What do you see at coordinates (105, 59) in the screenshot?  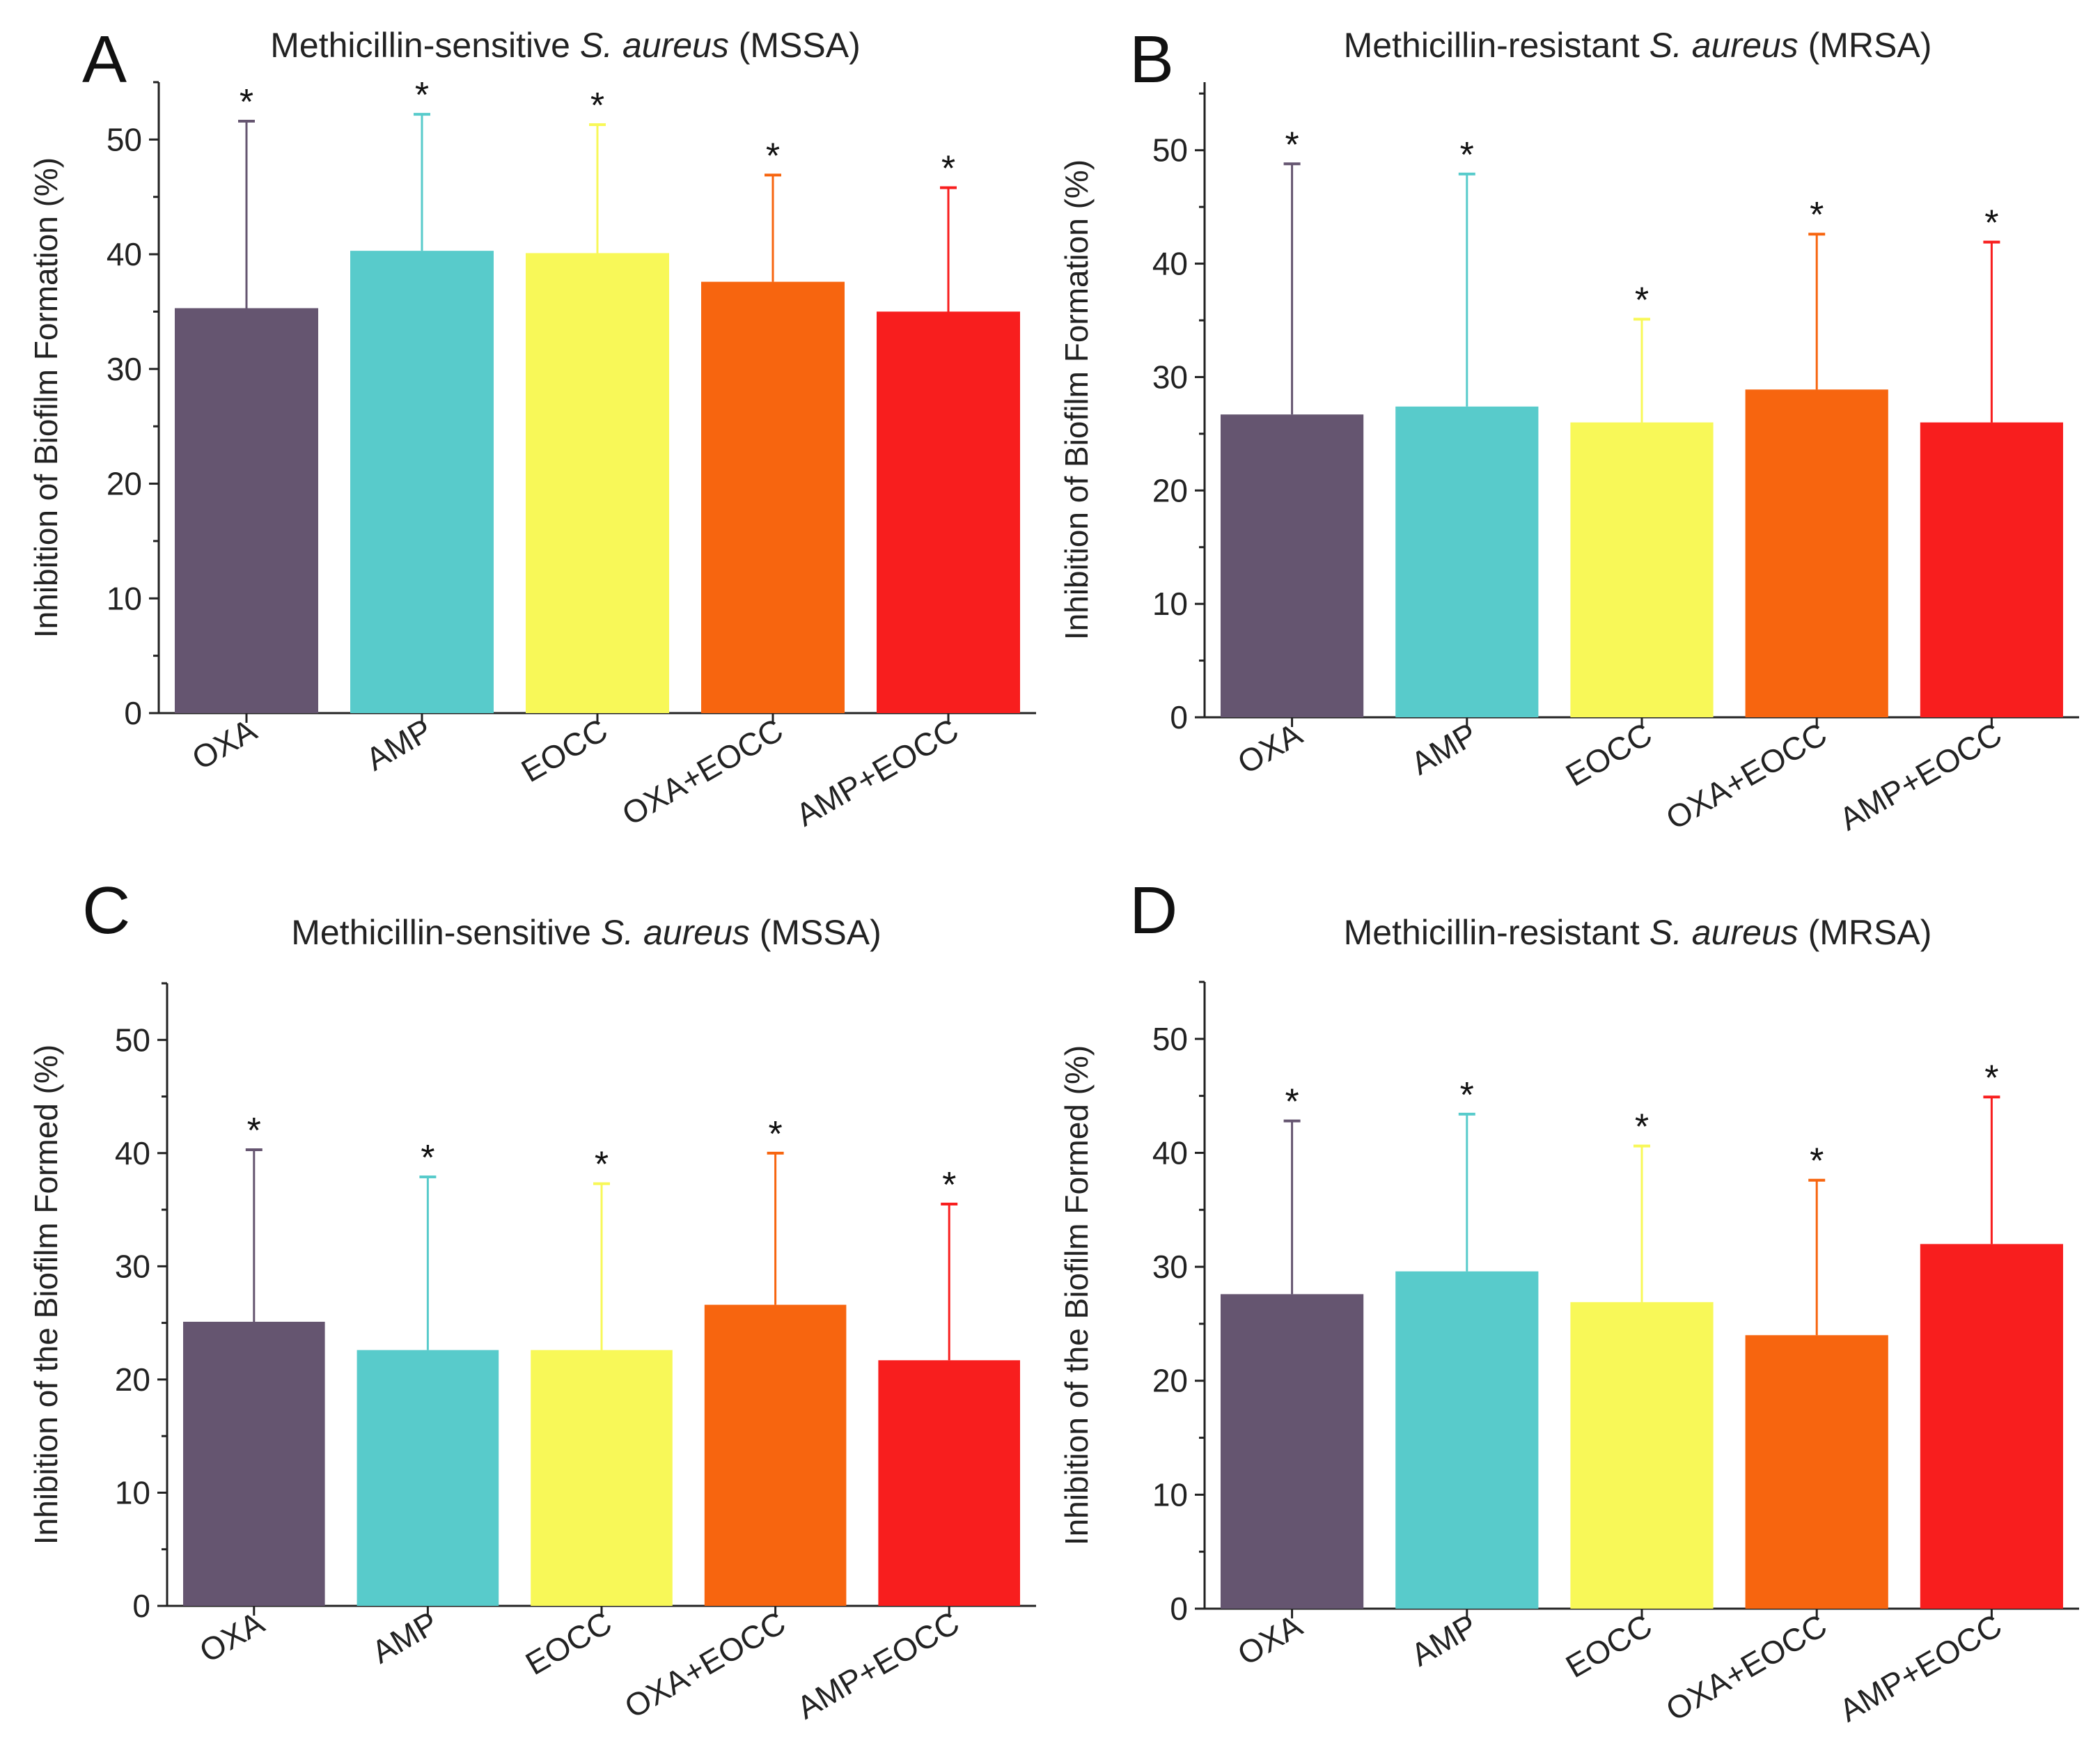 I see `panel-letter: A` at bounding box center [105, 59].